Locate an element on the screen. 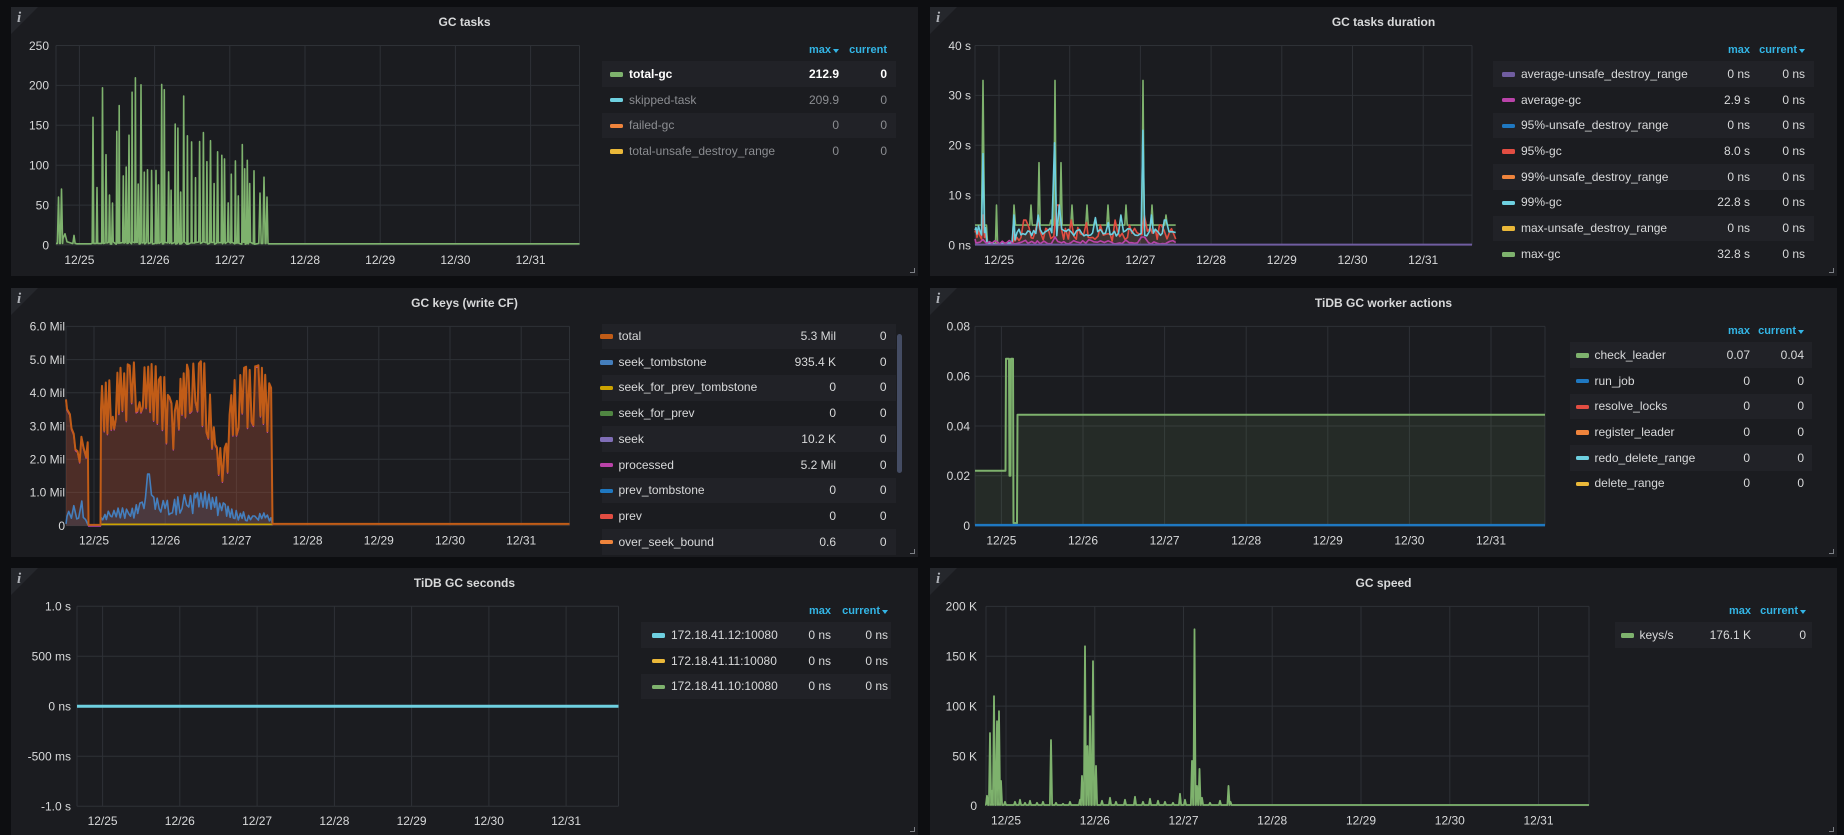 Image resolution: width=1844 pixels, height=835 pixels. svg-text: 200 K is located at coordinates (961, 607).